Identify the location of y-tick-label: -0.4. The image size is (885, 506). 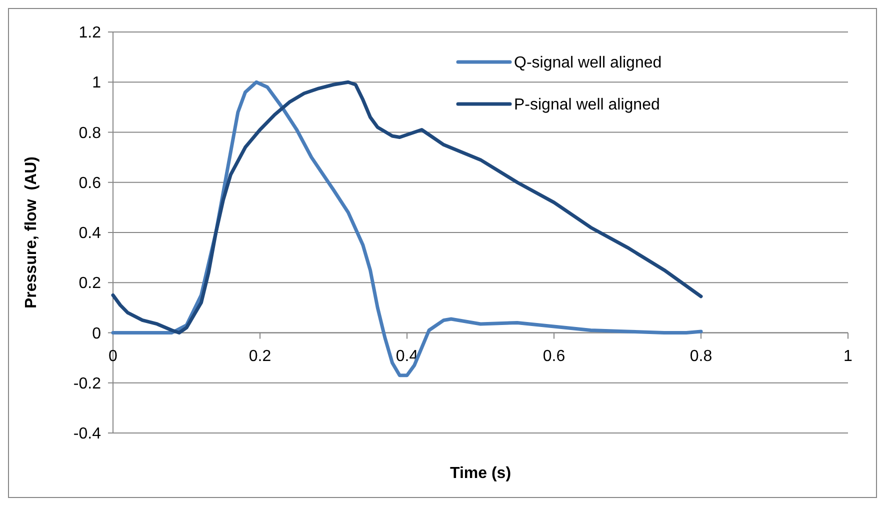
(87, 434).